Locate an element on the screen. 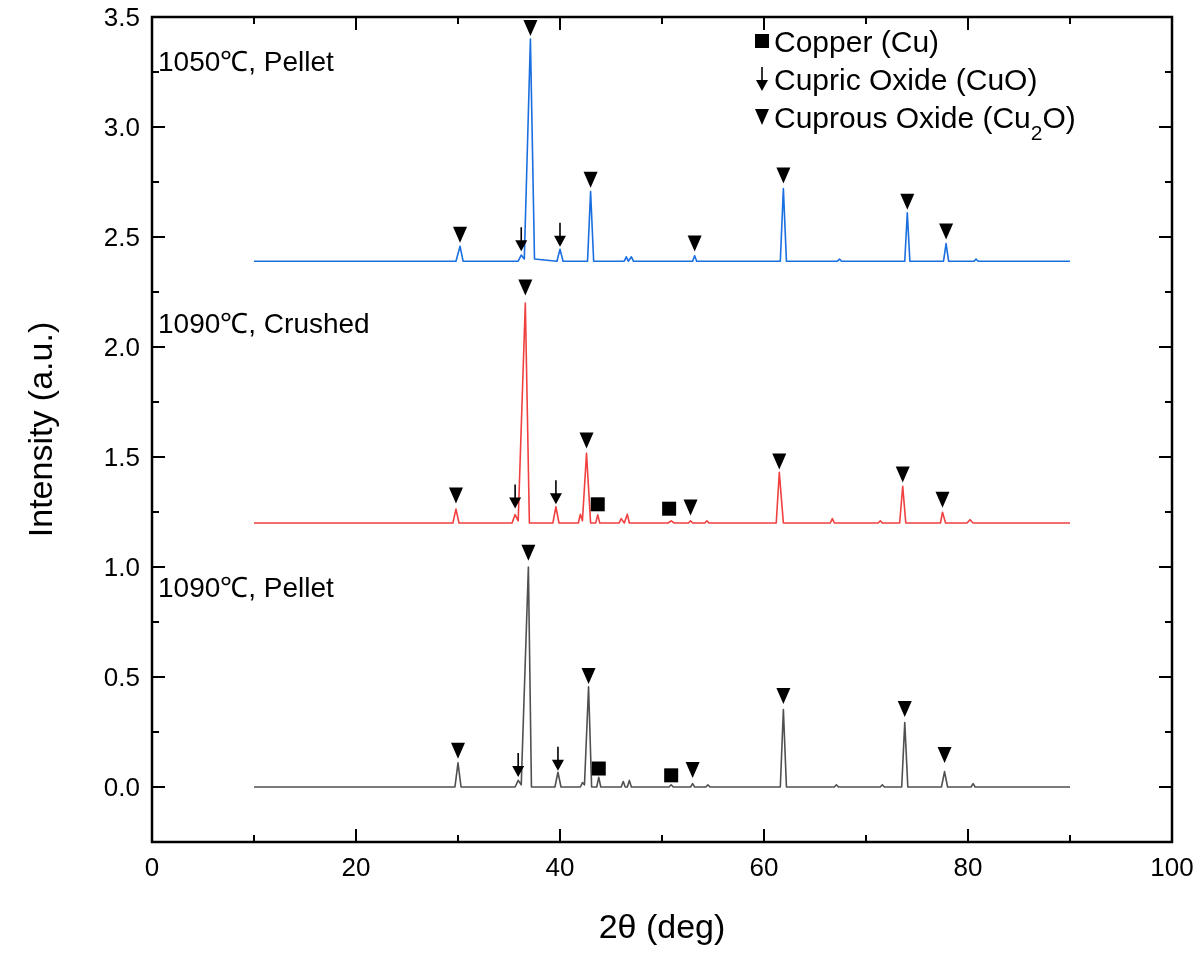  annotation: 1050℃, Pellet is located at coordinates (246, 62).